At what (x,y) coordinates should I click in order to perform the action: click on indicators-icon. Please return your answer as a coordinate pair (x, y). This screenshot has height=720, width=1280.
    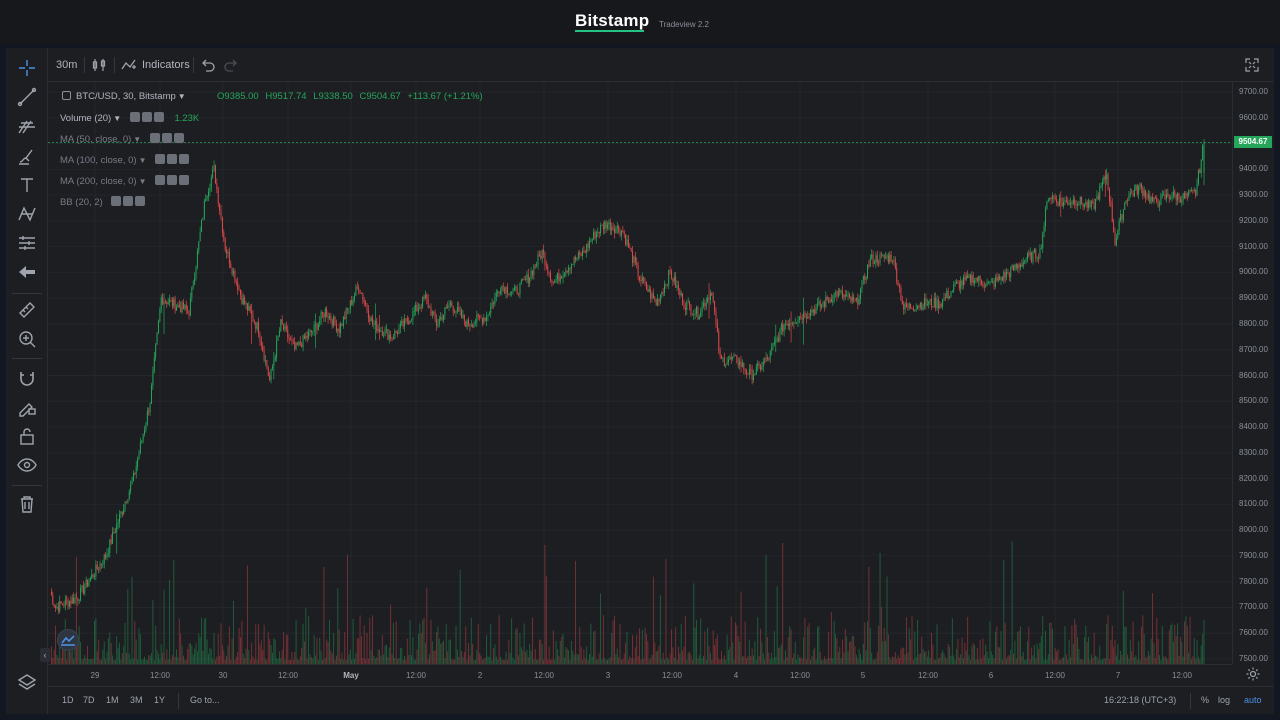
    Looking at the image, I should click on (129, 65).